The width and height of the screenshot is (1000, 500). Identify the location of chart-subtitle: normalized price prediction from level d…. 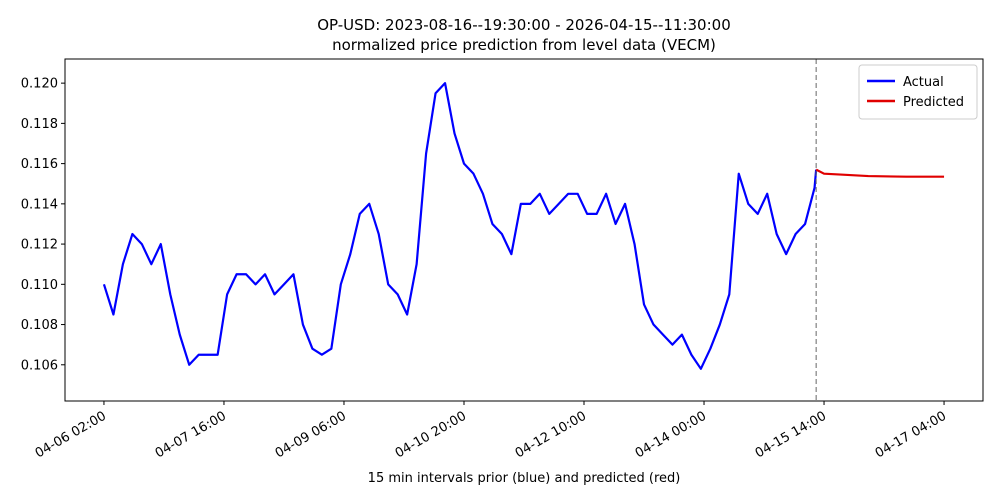
(524, 45).